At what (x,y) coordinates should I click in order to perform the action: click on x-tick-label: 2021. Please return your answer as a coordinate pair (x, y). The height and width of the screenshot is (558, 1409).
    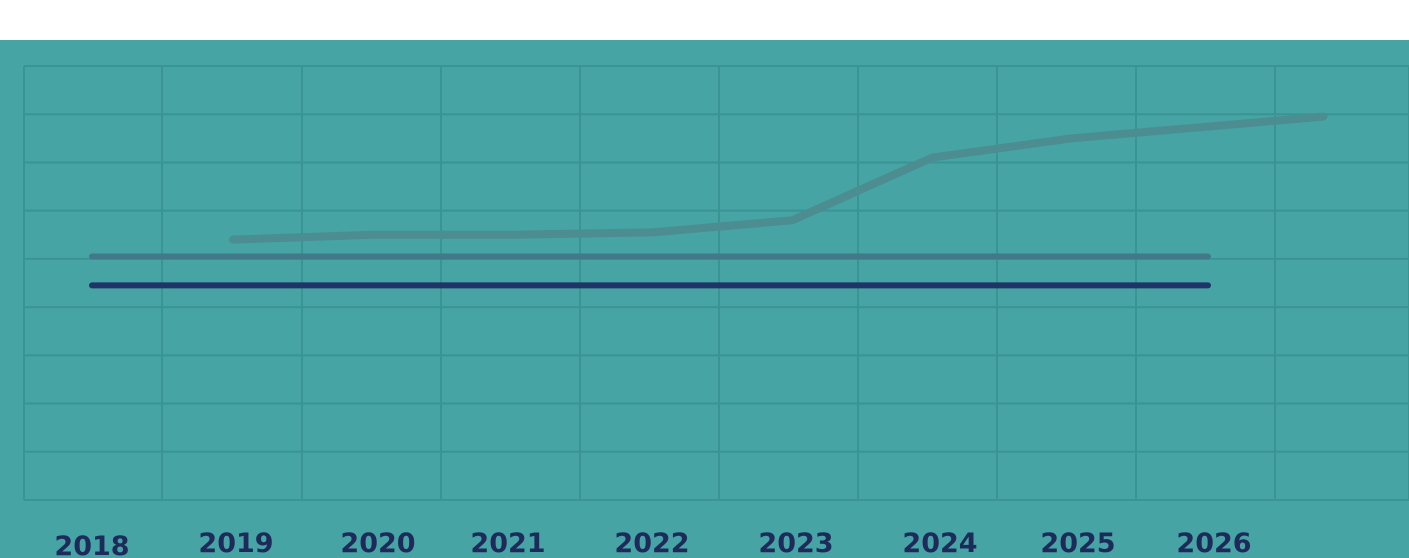
    Looking at the image, I should click on (507, 543).